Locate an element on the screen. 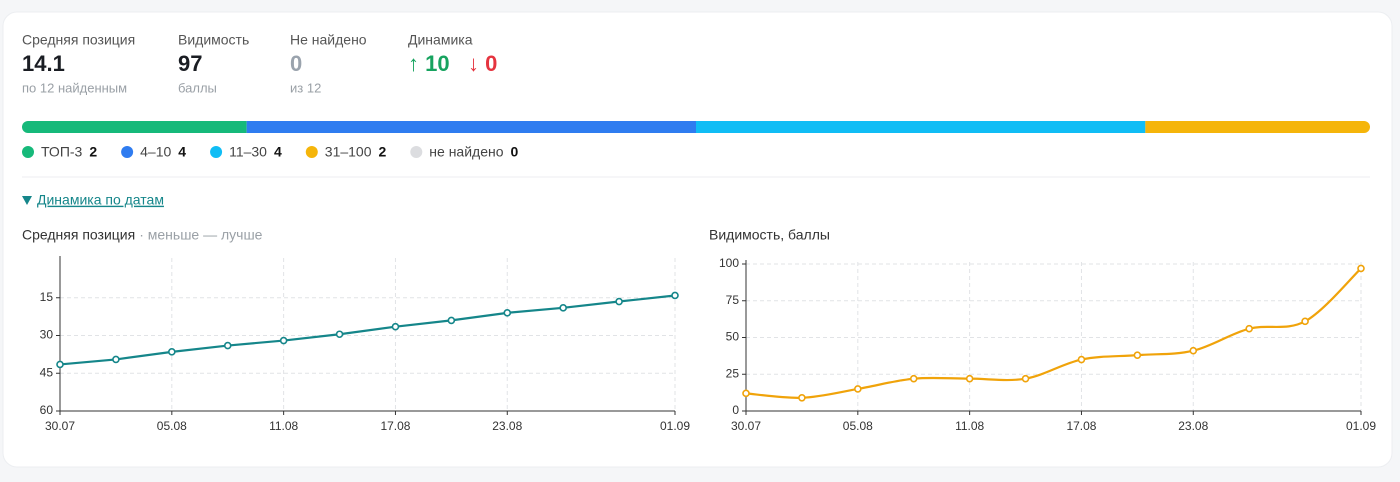  line is located at coordinates (367, 330).